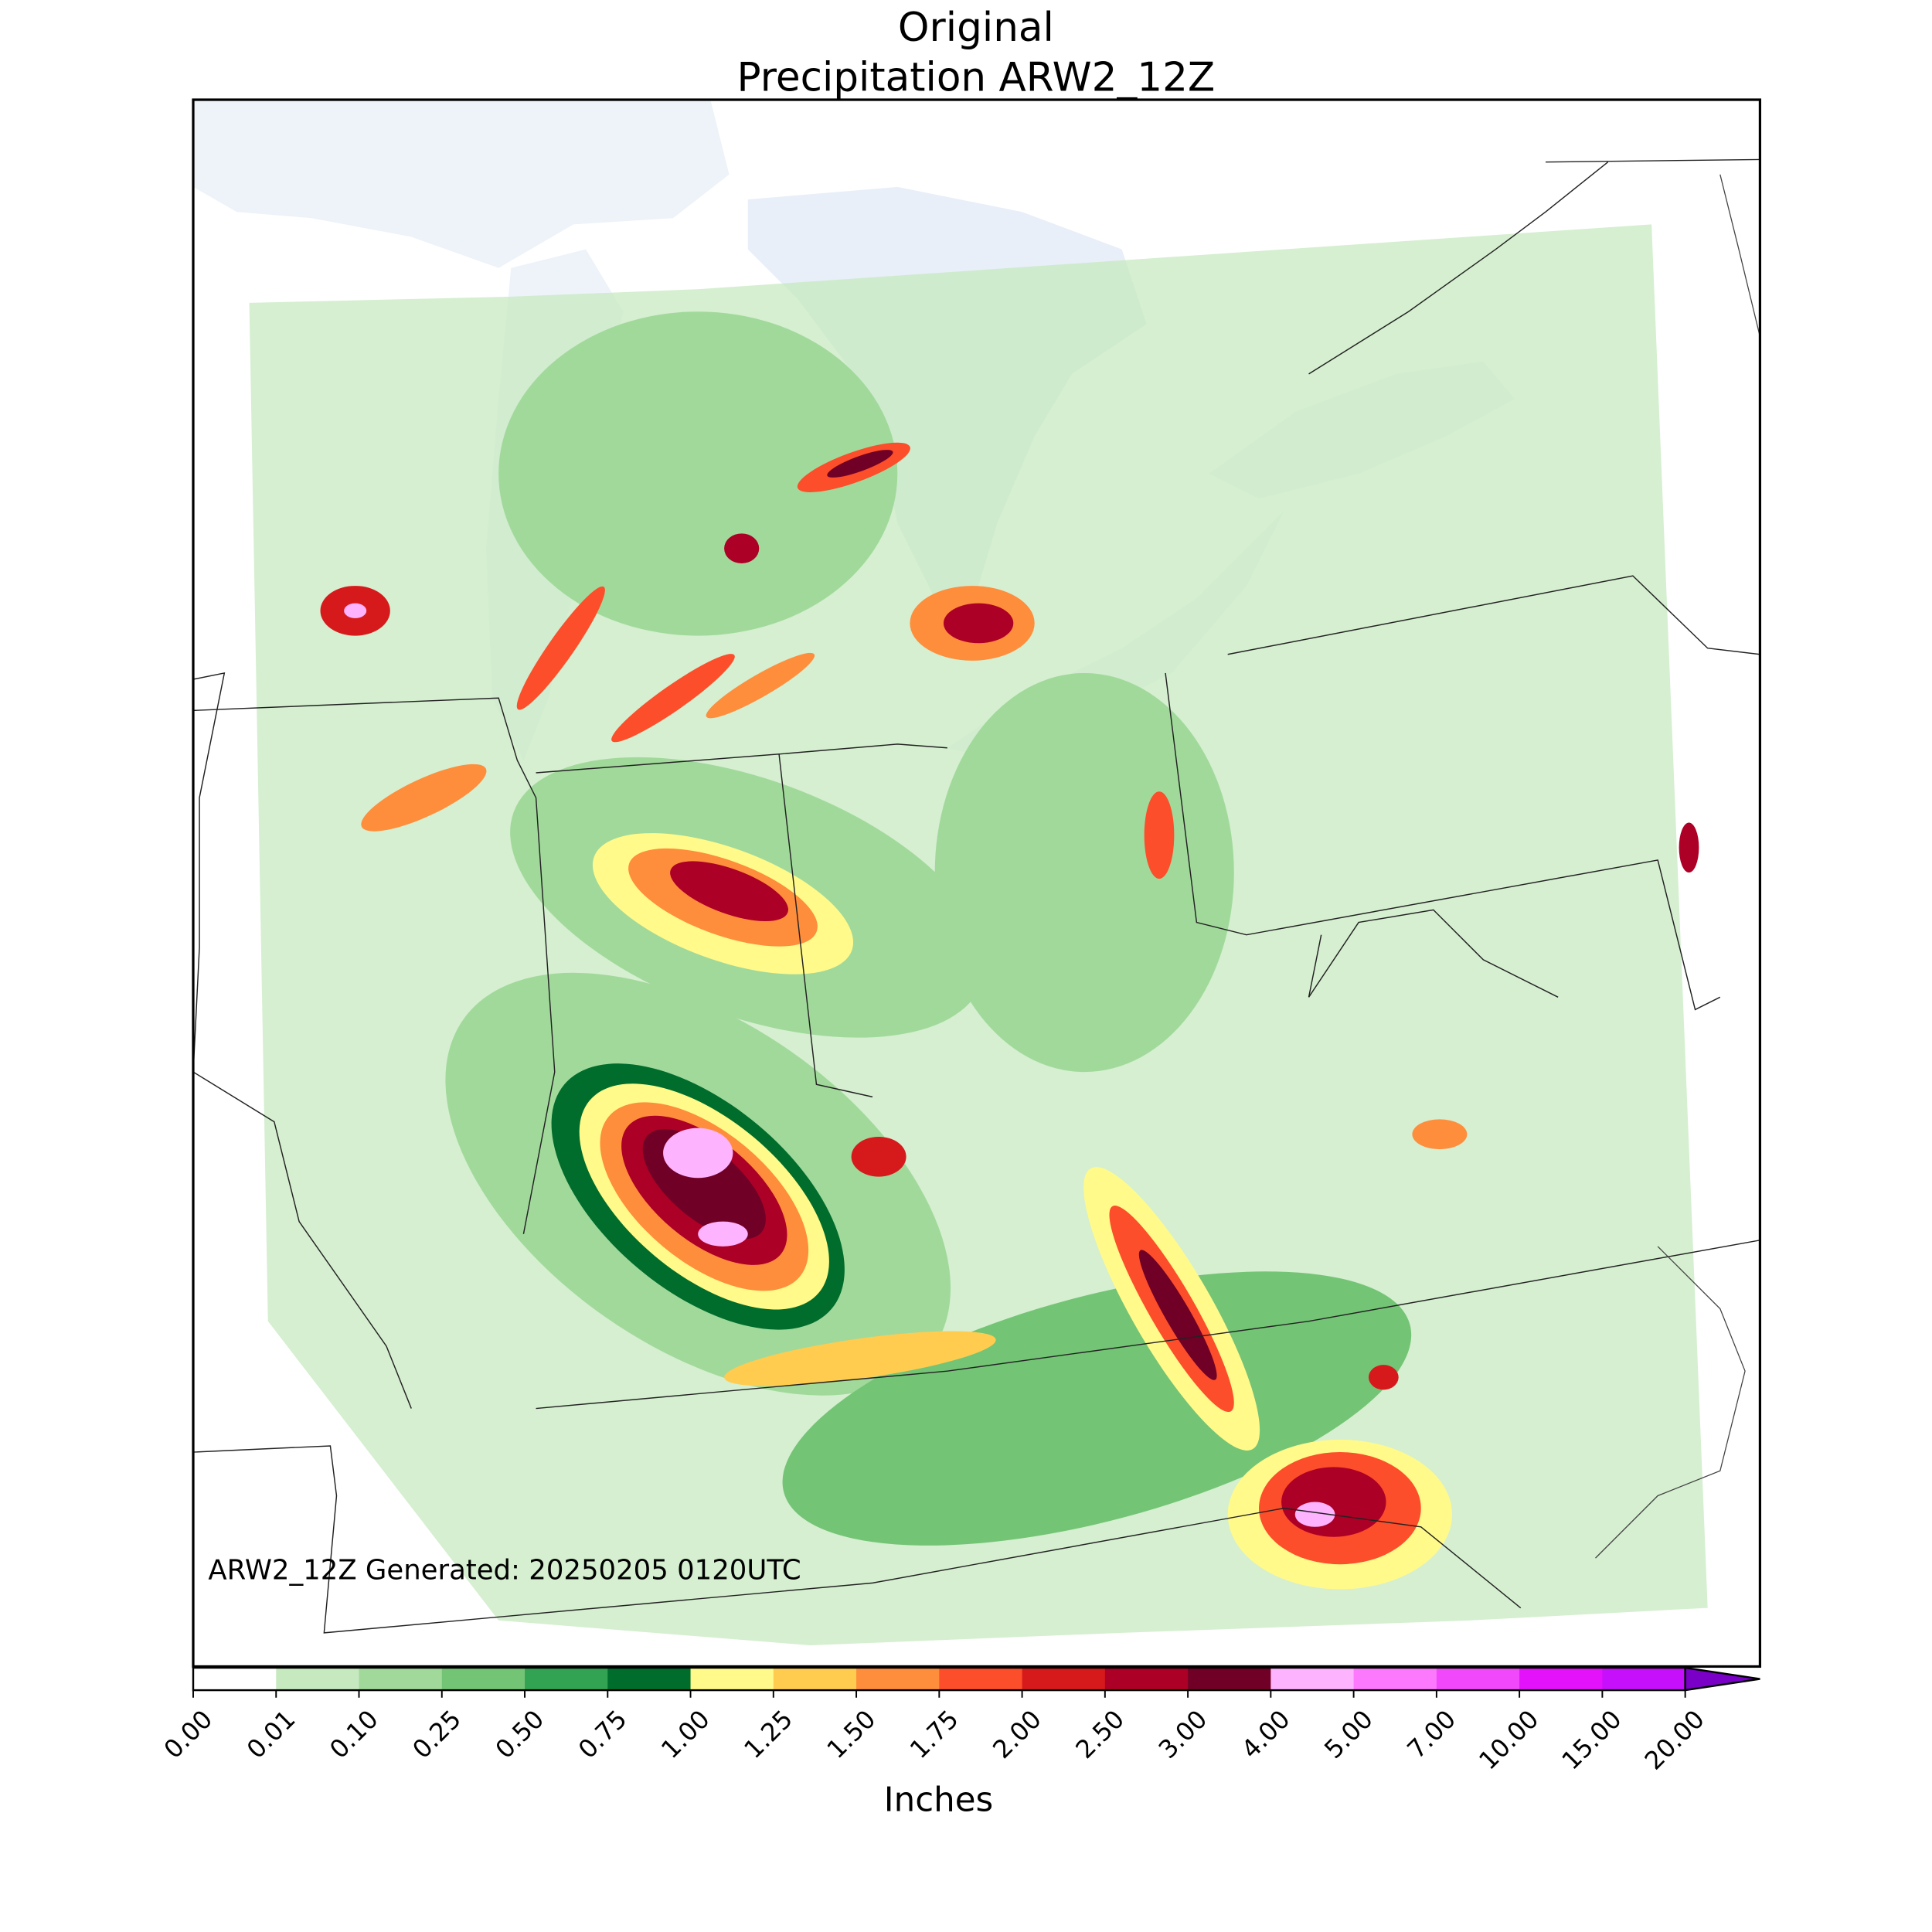  What do you see at coordinates (1348, 1734) in the screenshot?
I see `colorbar-tick-label: 5.00` at bounding box center [1348, 1734].